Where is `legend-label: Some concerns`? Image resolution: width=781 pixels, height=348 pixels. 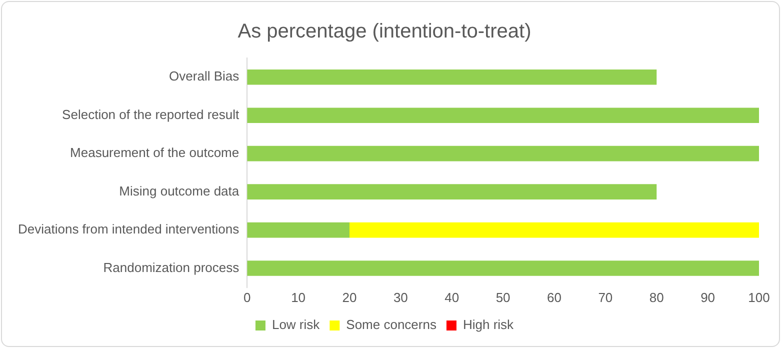 legend-label: Some concerns is located at coordinates (391, 324).